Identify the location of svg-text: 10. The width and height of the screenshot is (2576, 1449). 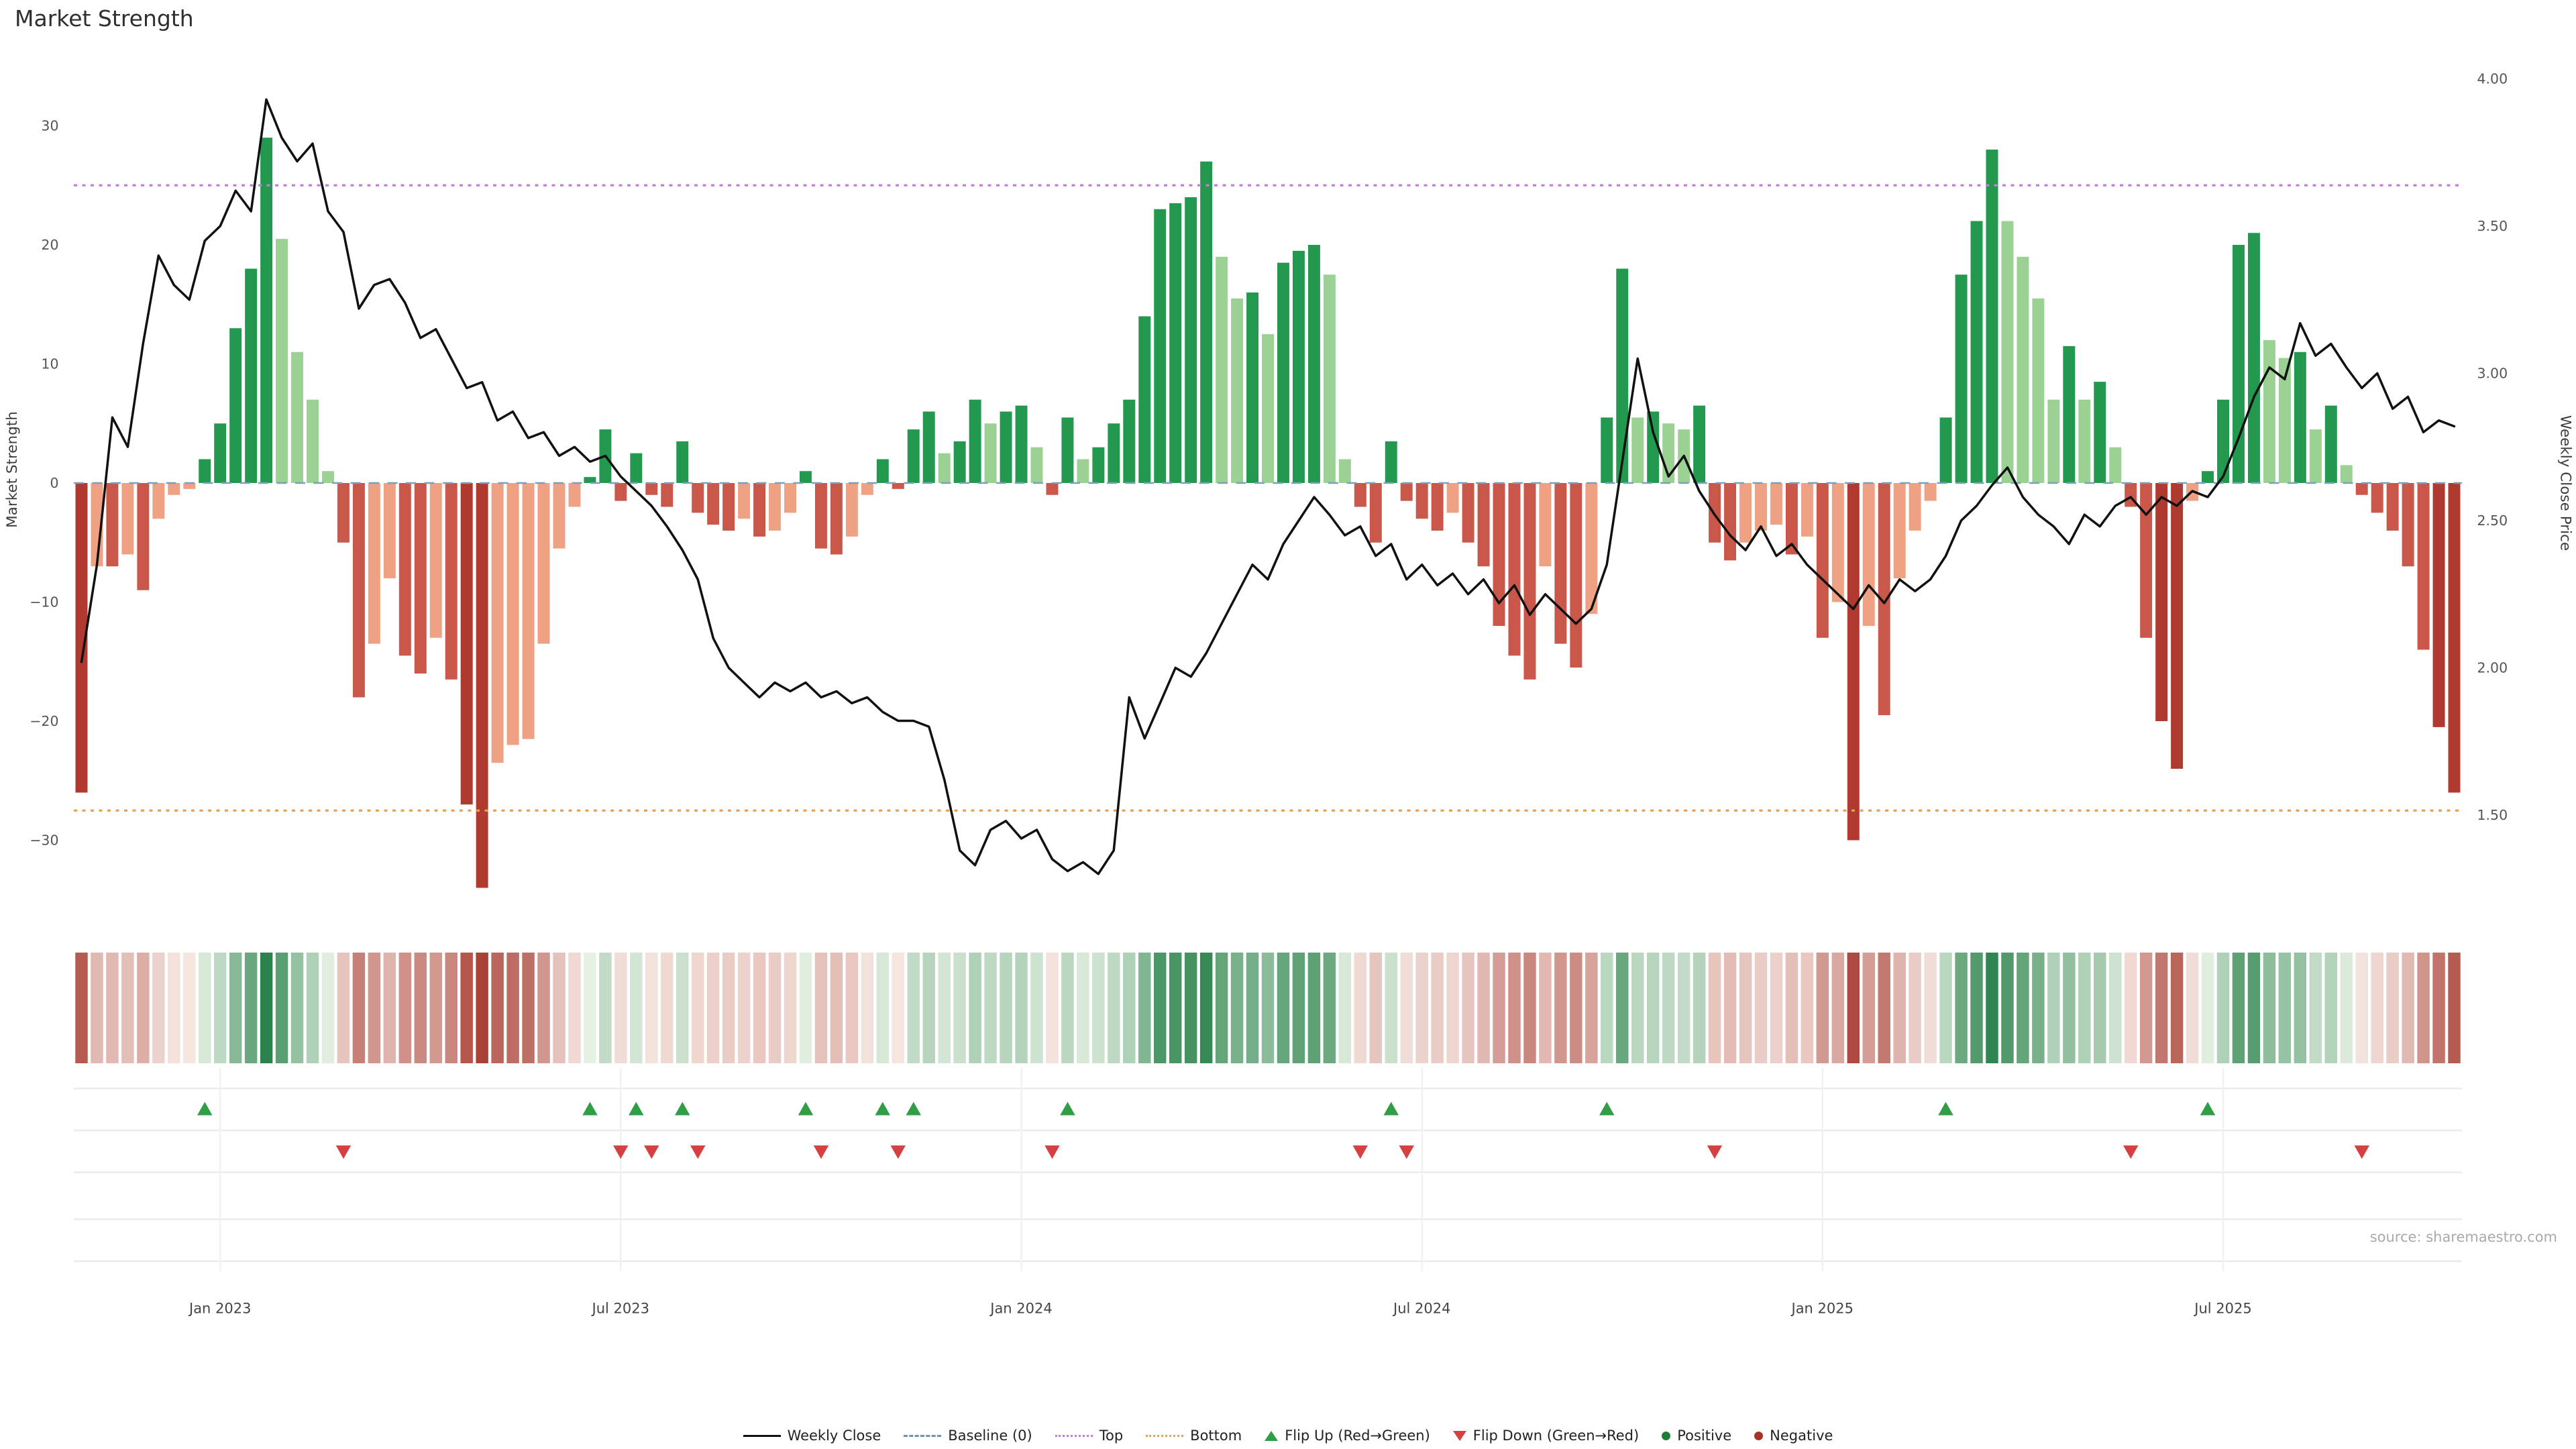
(49, 364).